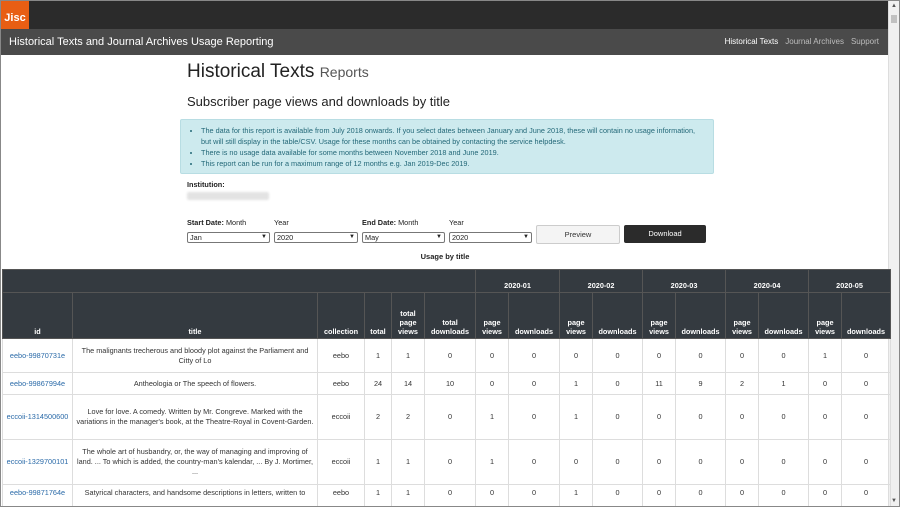  I want to click on row-total-page-views: 2, so click(408, 417).